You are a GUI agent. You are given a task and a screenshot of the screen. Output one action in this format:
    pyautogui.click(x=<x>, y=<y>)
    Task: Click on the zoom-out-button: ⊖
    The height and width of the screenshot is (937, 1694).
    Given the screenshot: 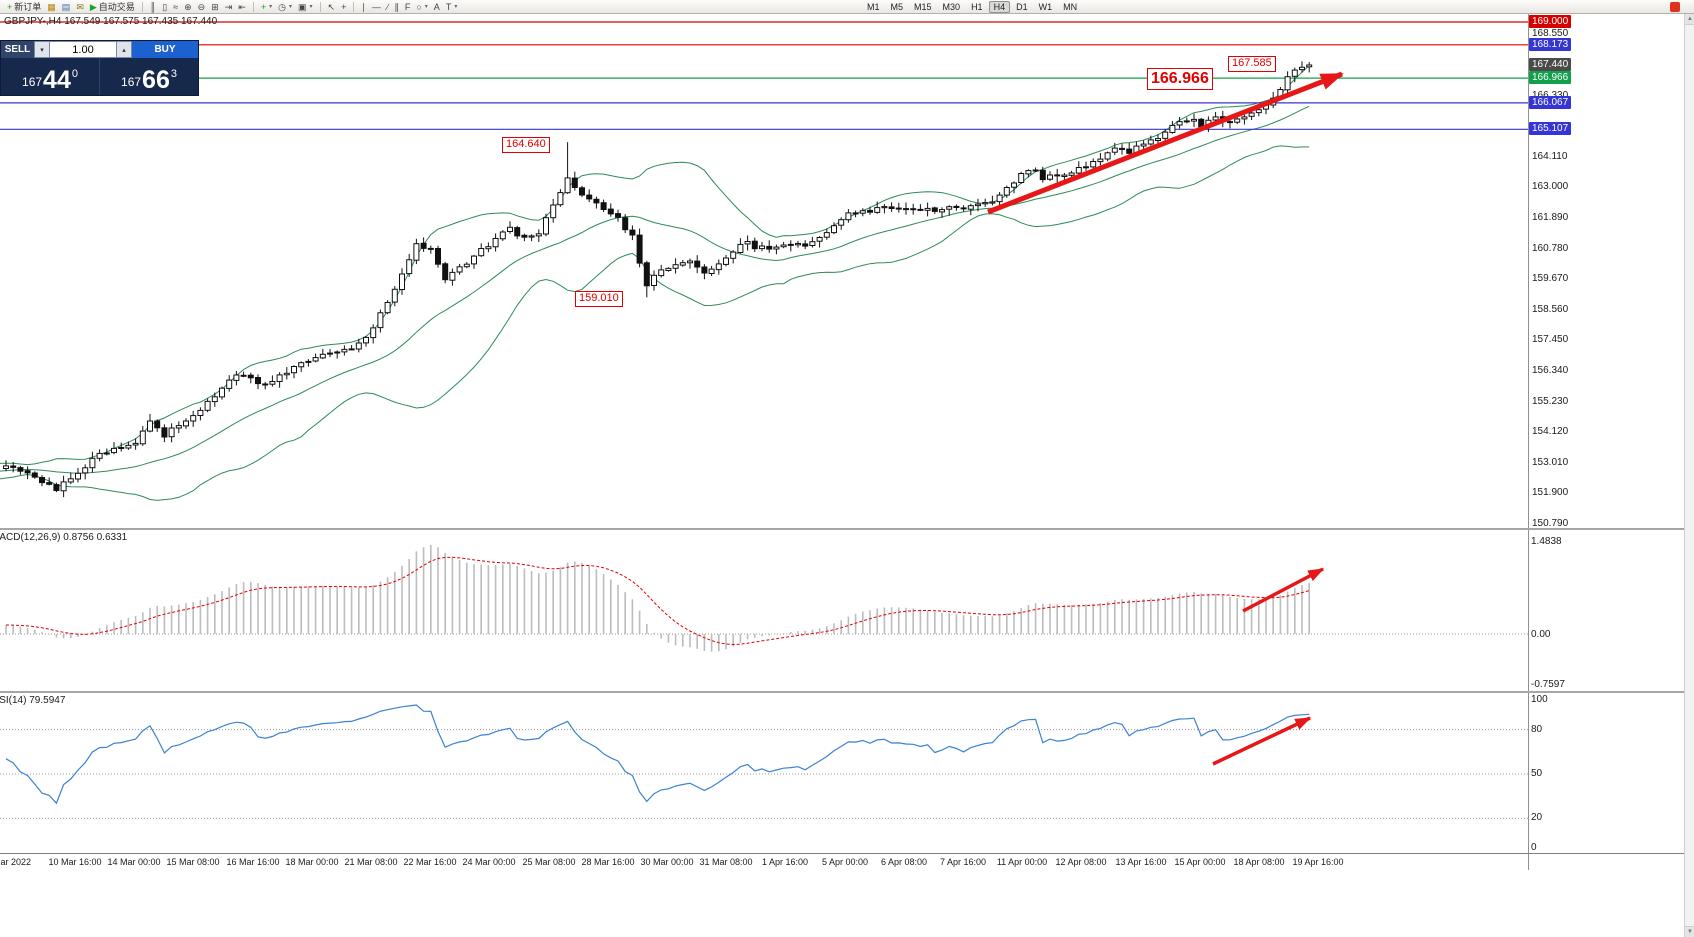 What is the action you would take?
    pyautogui.click(x=202, y=7)
    